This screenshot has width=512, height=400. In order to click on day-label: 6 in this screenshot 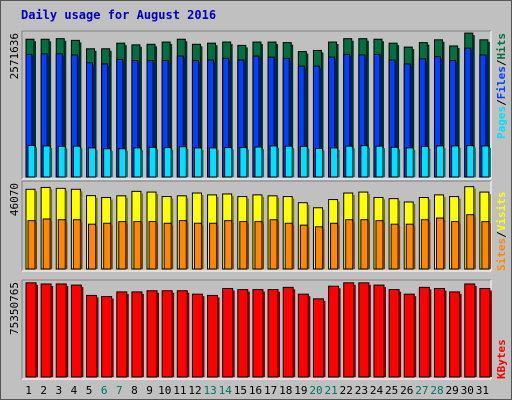, I will do `click(104, 390)`.